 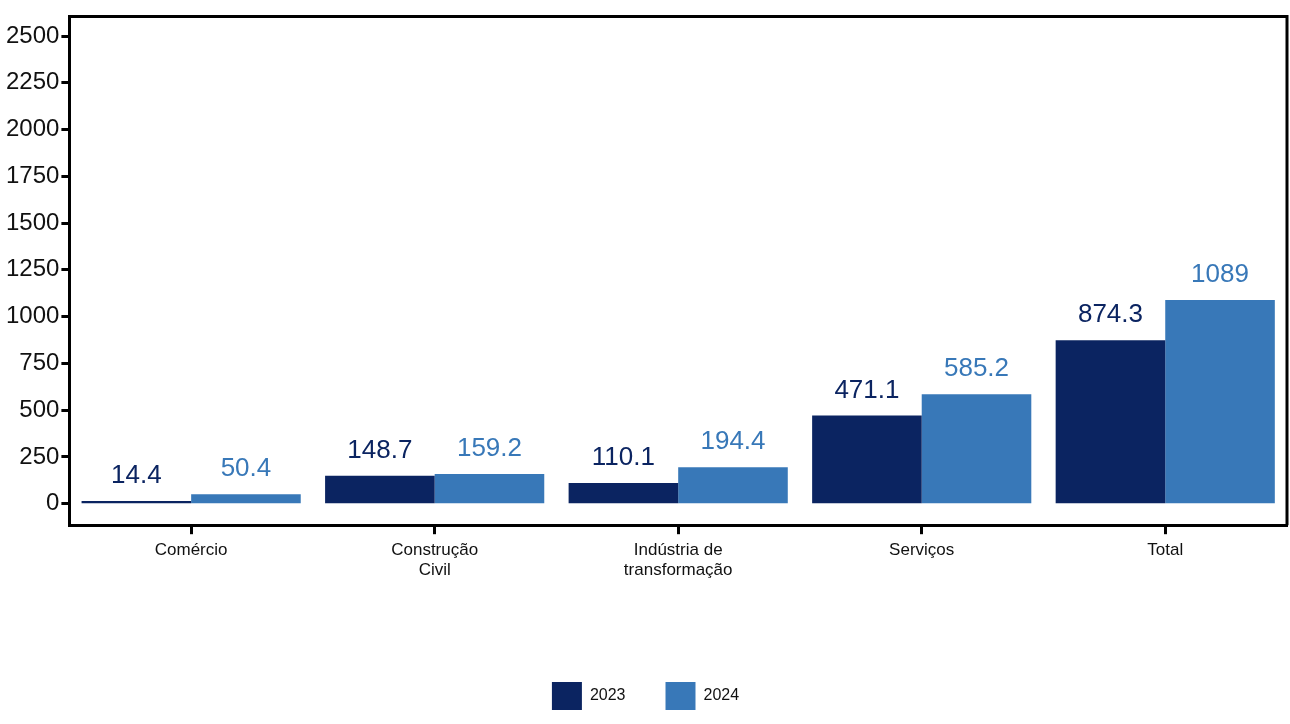 What do you see at coordinates (39, 362) in the screenshot?
I see `y-tick-label: 750` at bounding box center [39, 362].